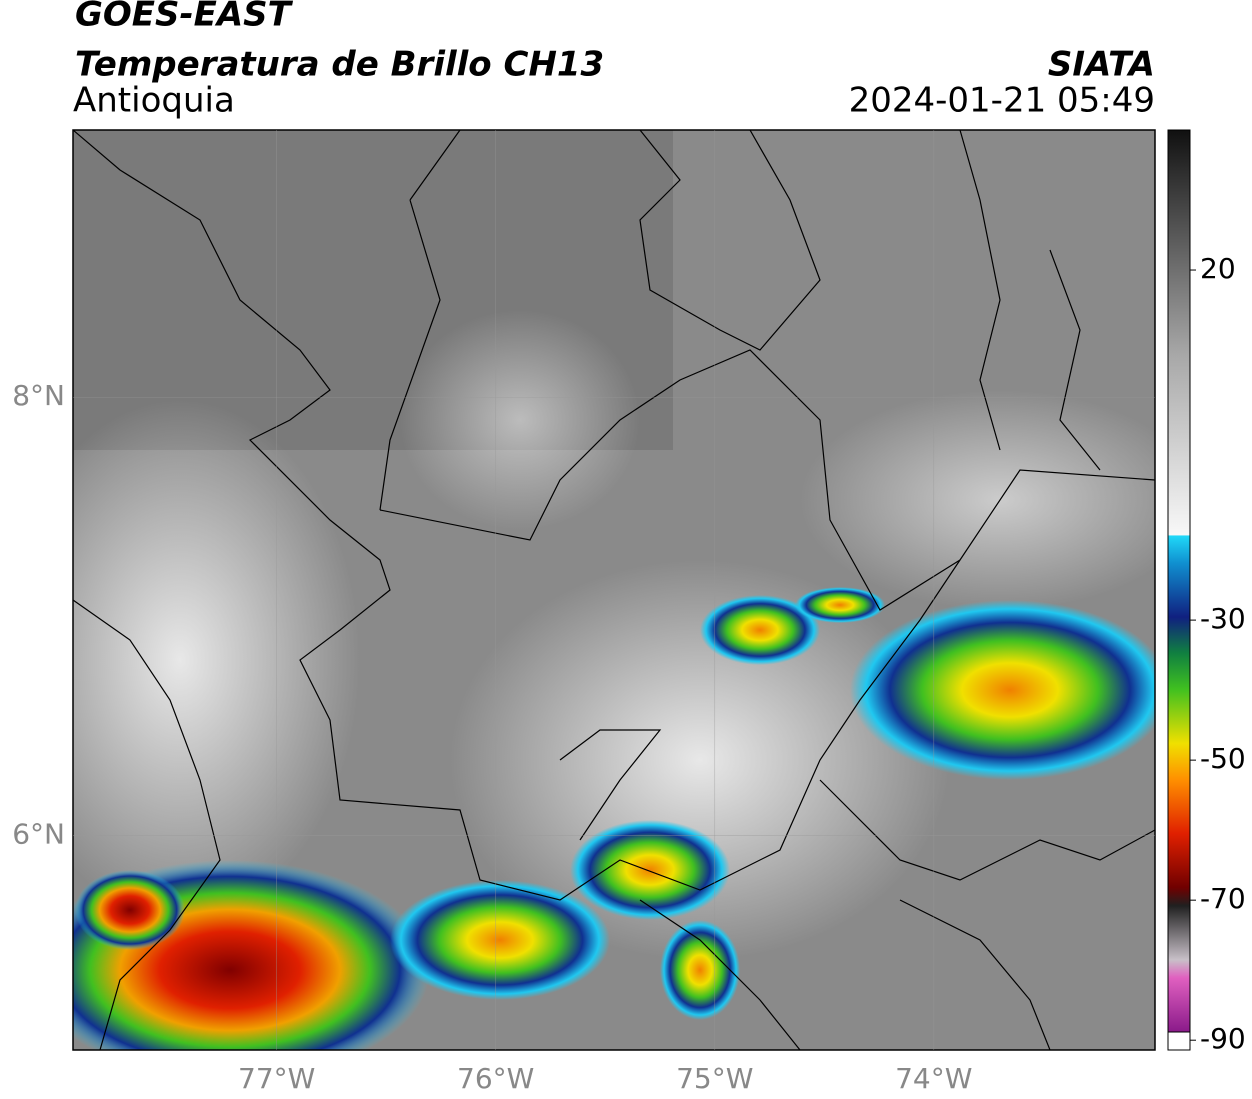  I want to click on colorbar-tick-label: -90, so click(1223, 1038).